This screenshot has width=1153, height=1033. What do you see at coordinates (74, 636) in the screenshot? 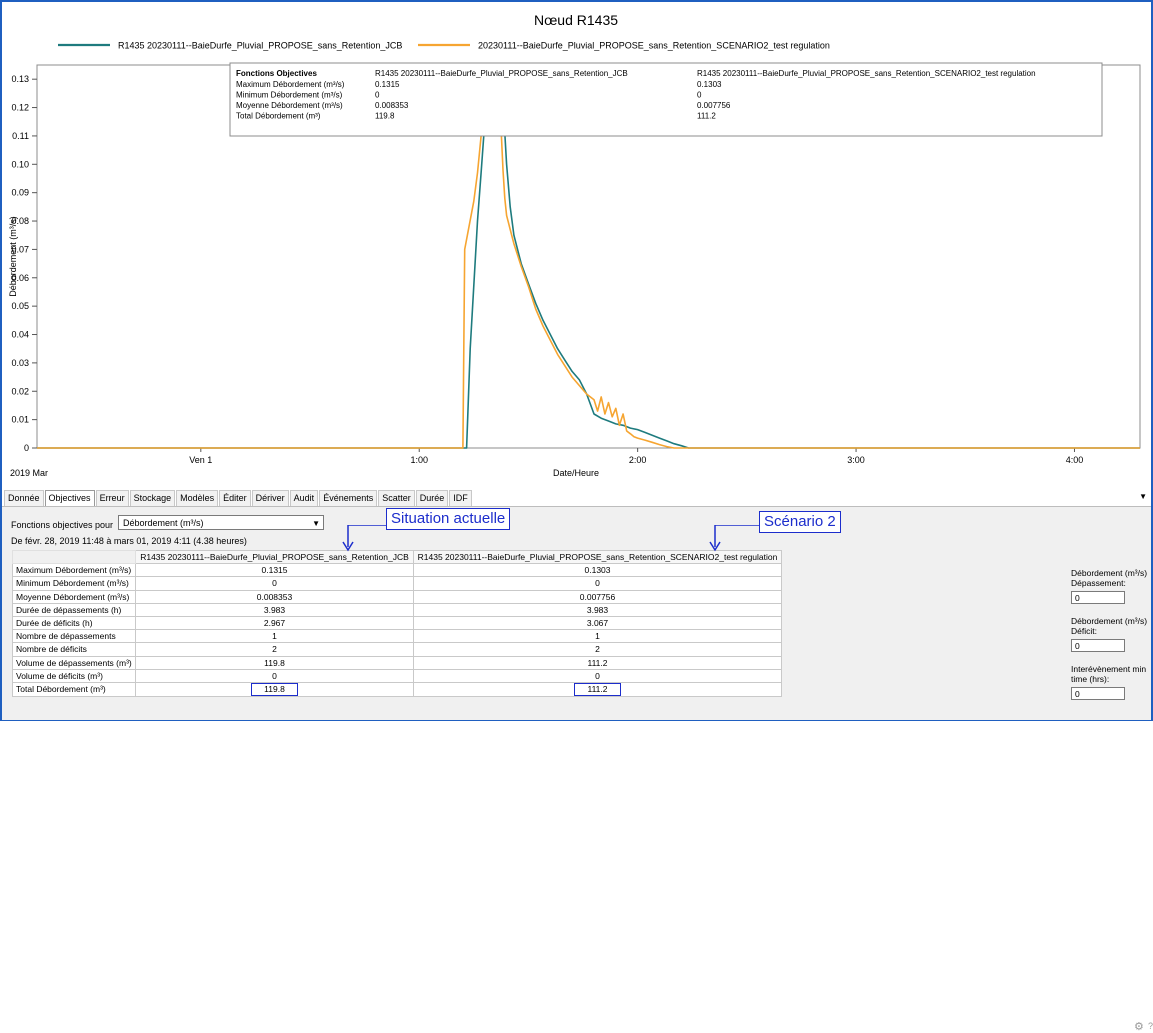
I see `row-label: Nombre de dépassements` at bounding box center [74, 636].